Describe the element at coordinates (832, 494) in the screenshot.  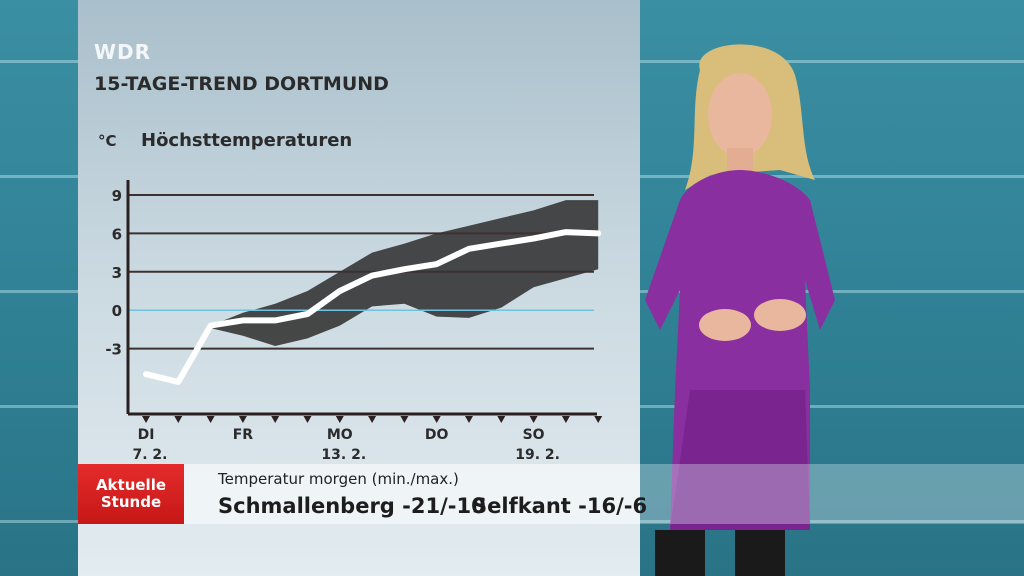
I see `ticker-extension` at that location.